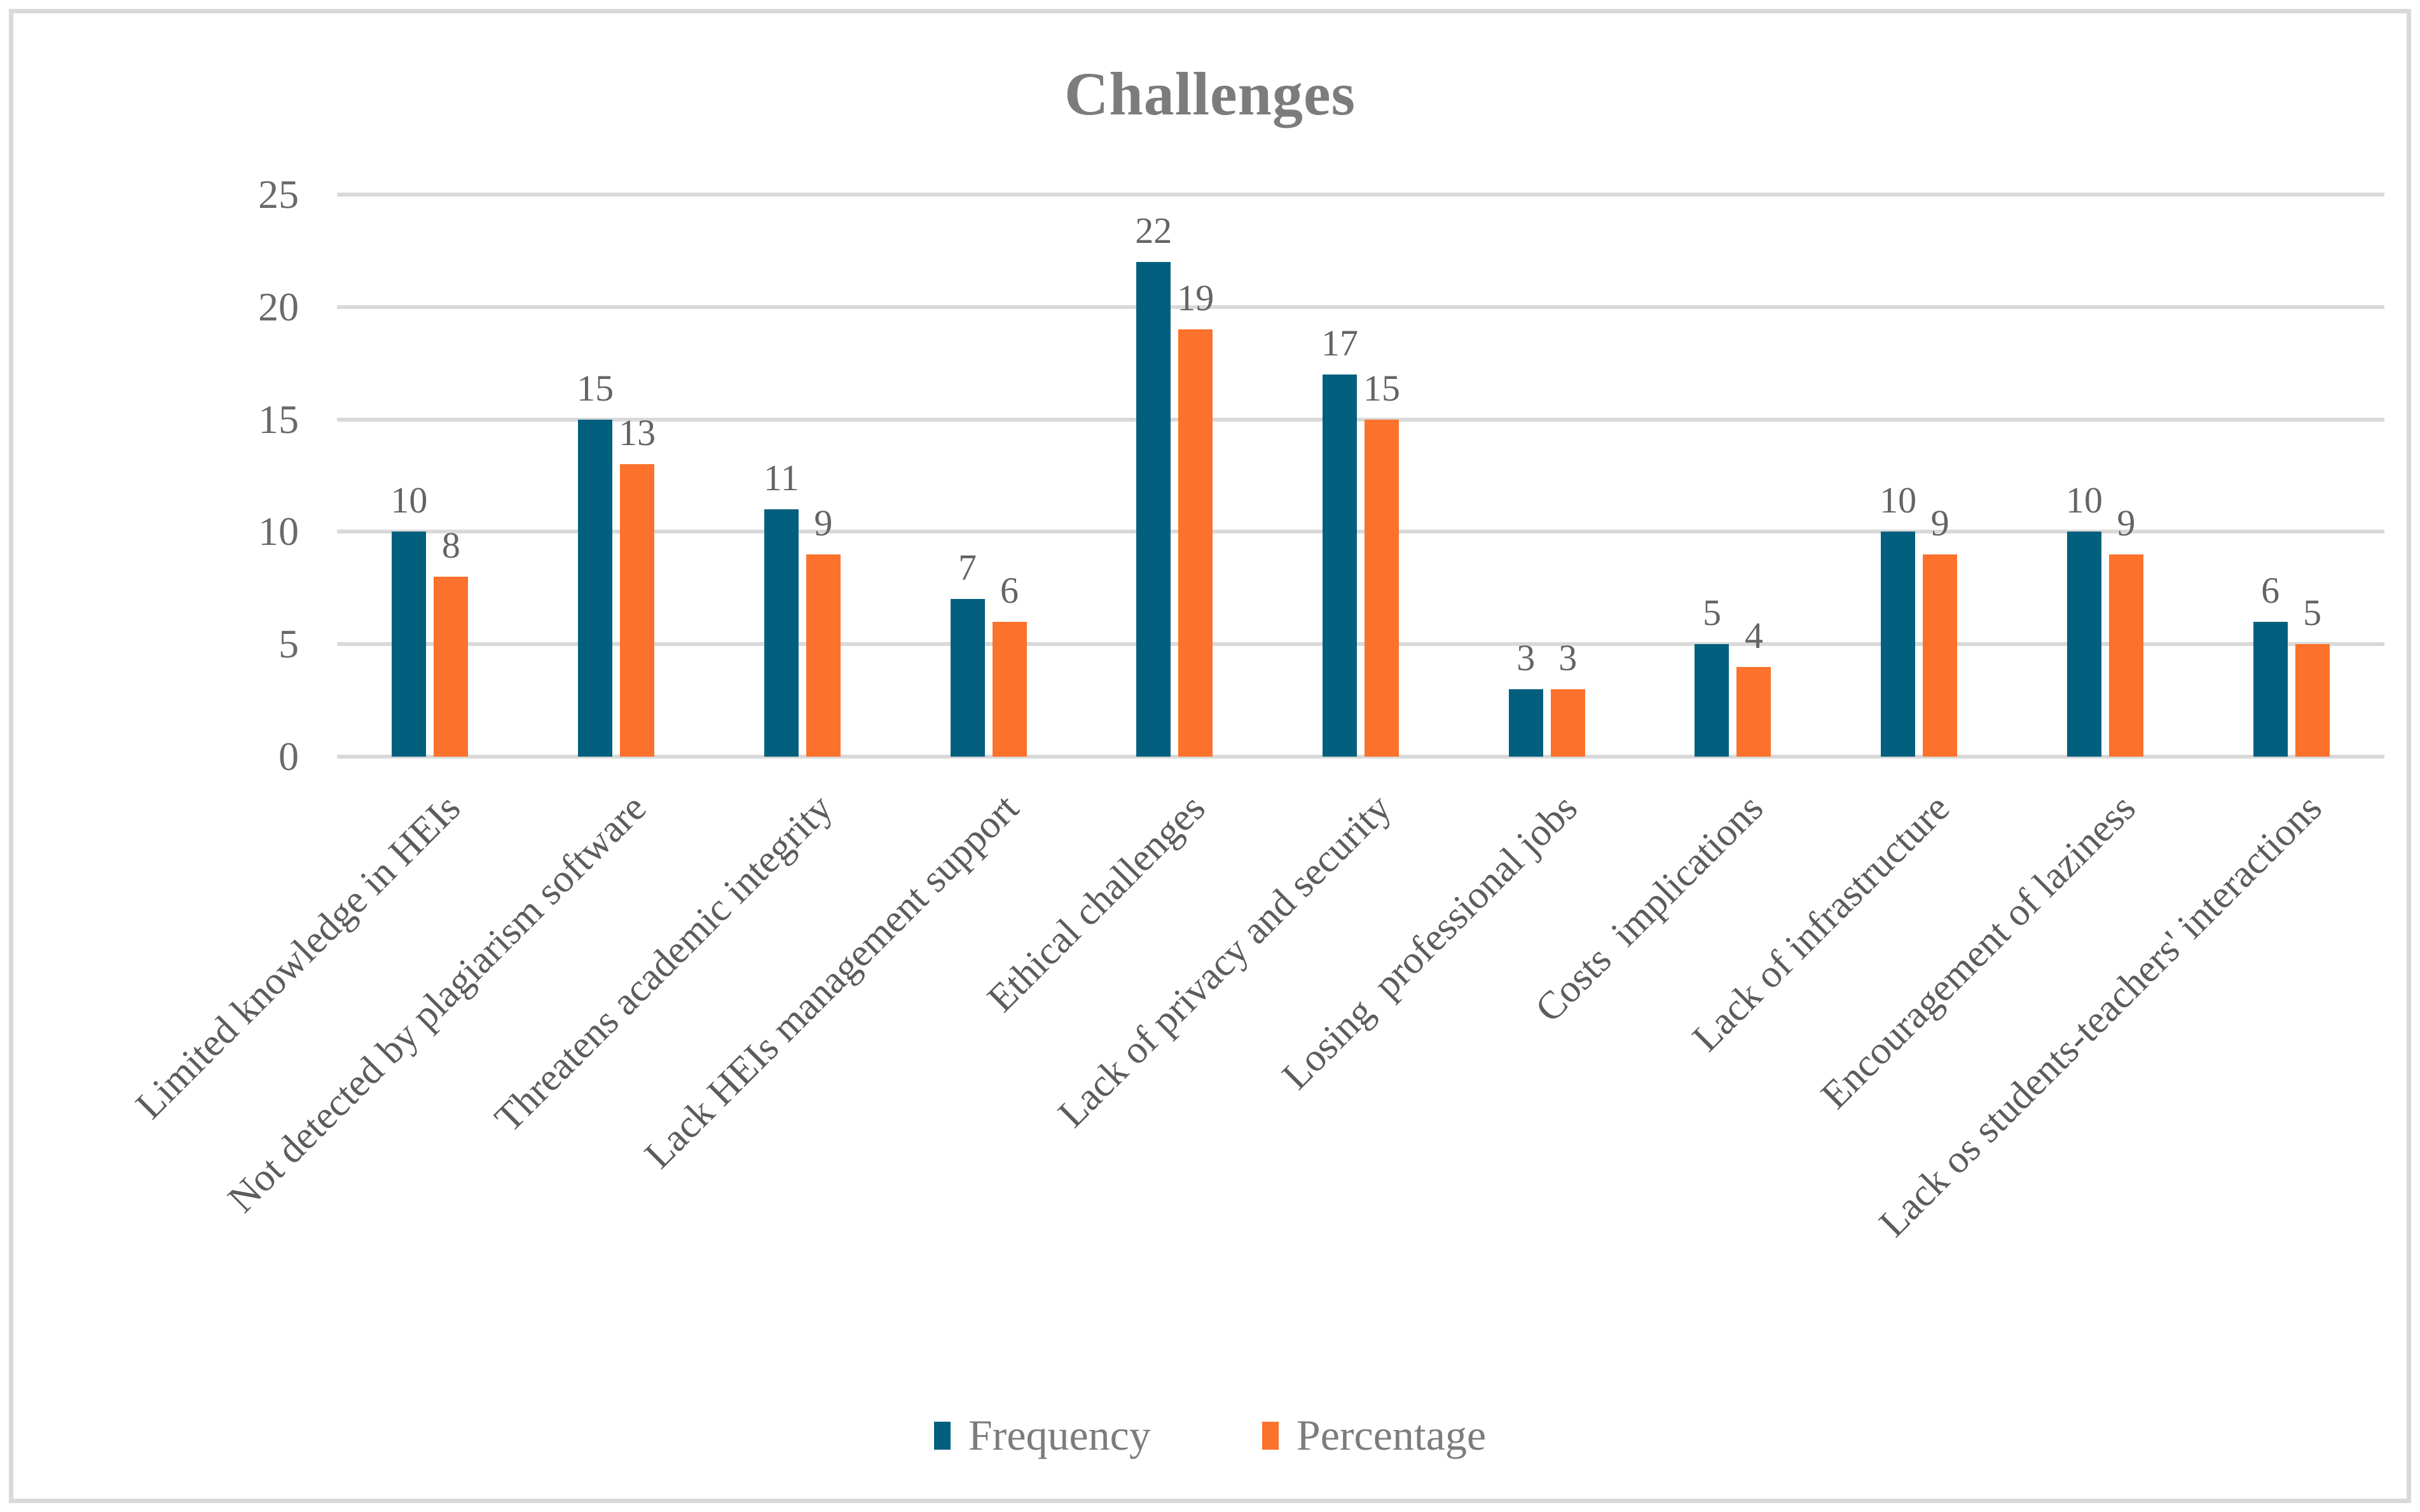 The width and height of the screenshot is (2420, 1512). Describe the element at coordinates (1381, 388) in the screenshot. I see `data-label-percentage-6: 15` at that location.